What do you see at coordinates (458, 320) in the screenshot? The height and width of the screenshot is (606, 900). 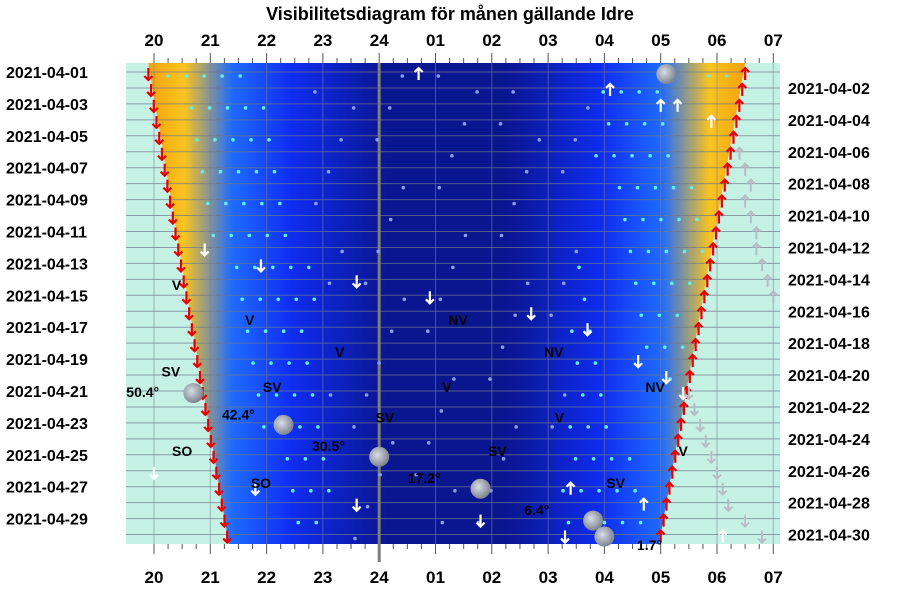 I see `direction-label: NV` at bounding box center [458, 320].